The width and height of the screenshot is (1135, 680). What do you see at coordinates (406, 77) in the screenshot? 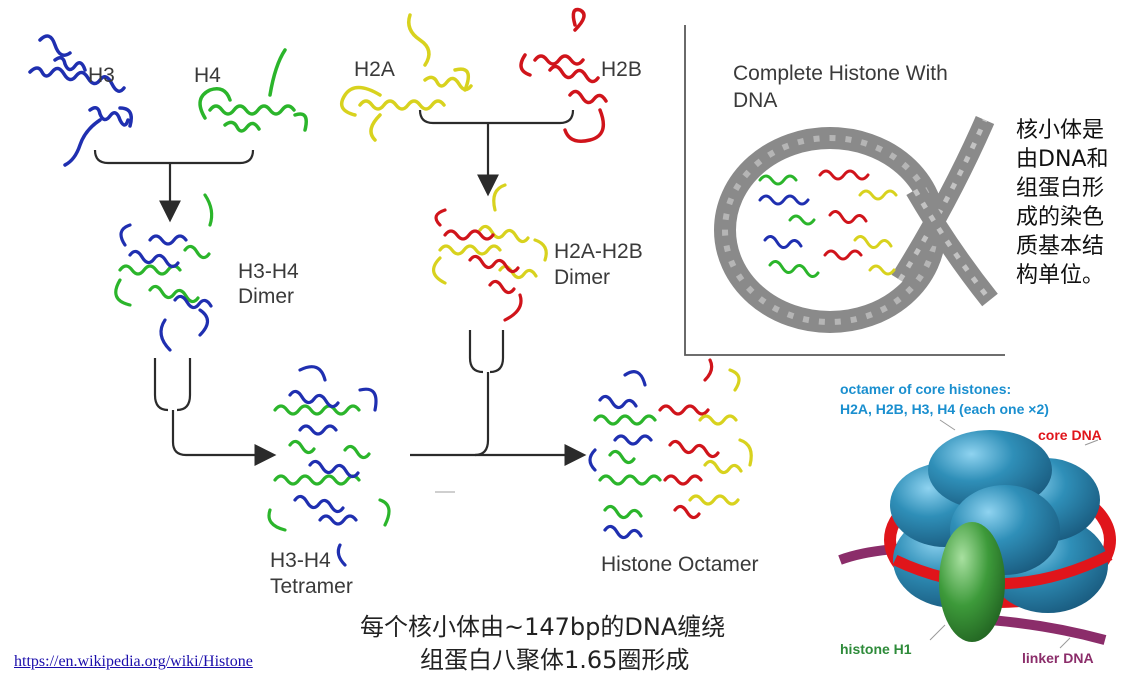
I see `h2a-protein` at bounding box center [406, 77].